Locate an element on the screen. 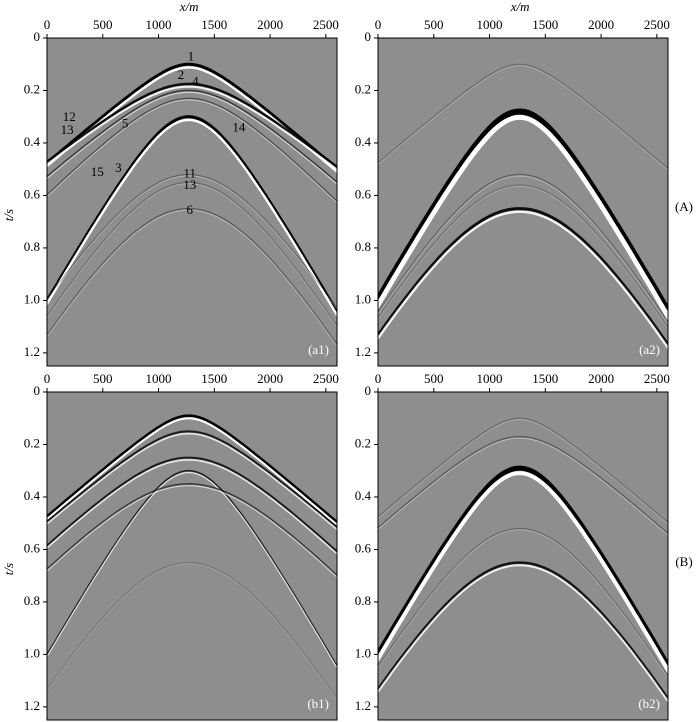 The image size is (700, 722). row-label: (B) is located at coordinates (683, 561).